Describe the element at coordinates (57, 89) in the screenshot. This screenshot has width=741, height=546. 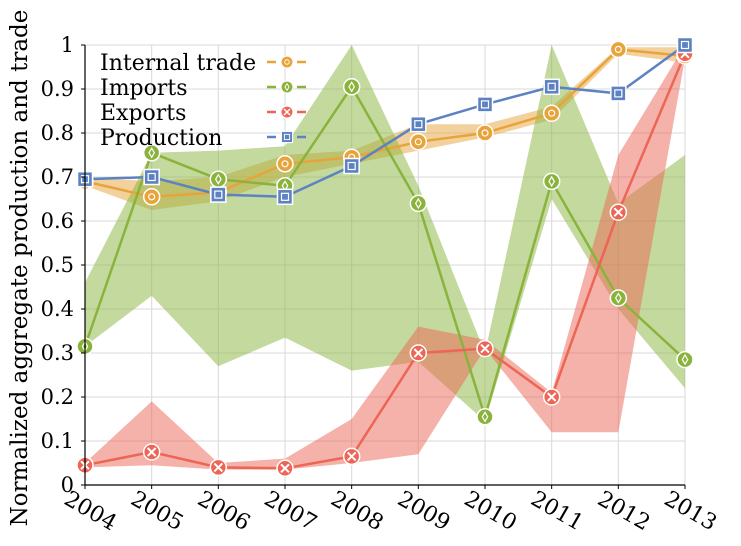
I see `y-tick-label: 0.9` at that location.